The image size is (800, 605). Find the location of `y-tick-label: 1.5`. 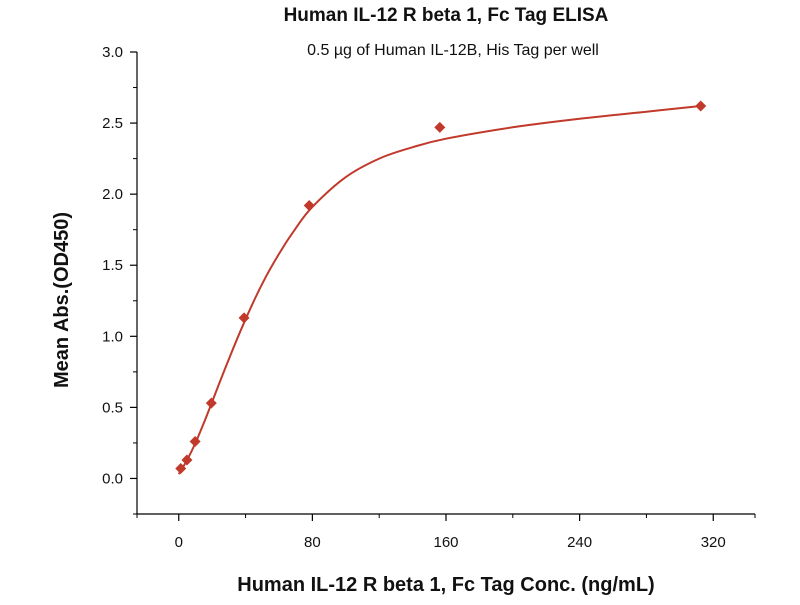

y-tick-label: 1.5 is located at coordinates (112, 265).